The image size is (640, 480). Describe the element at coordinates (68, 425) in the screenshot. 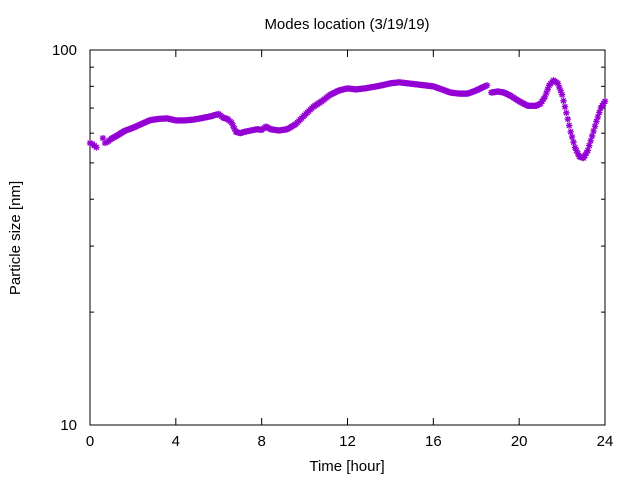

I see `y-tick-label: 10` at that location.